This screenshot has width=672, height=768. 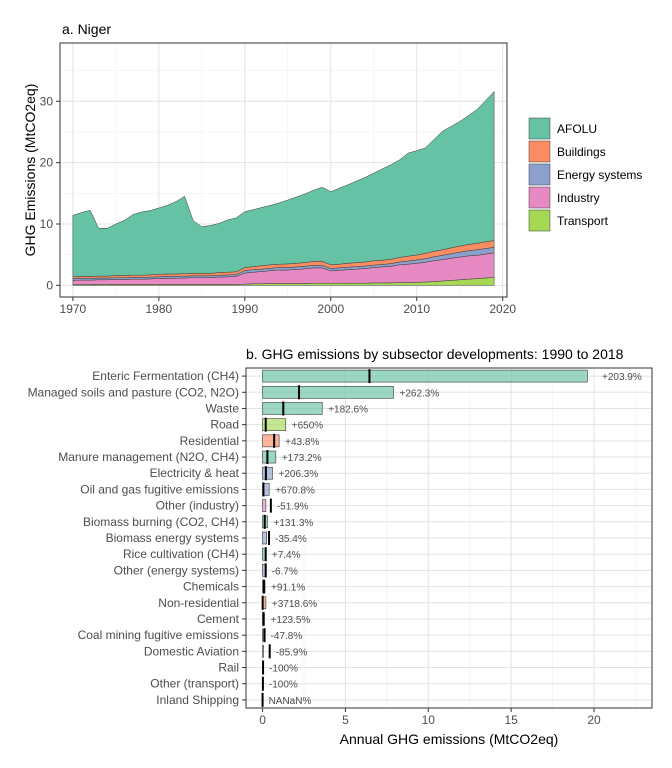 I want to click on category-label: Managed soils and pasture (CO2, N2O), so click(x=133, y=392).